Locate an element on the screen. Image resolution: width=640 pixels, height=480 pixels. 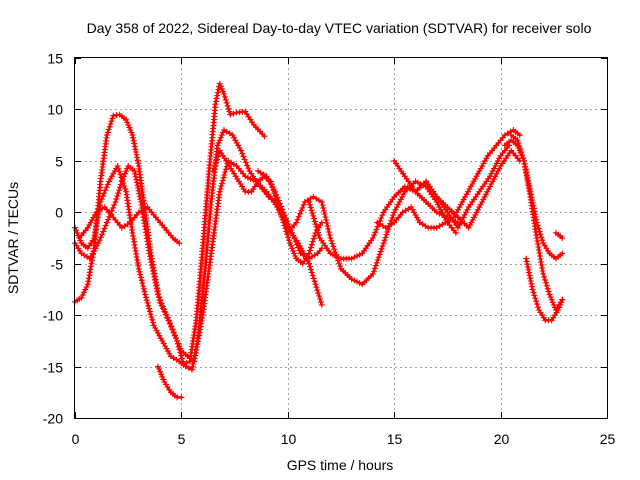
y-tick-label: 5 is located at coordinates (59, 162).